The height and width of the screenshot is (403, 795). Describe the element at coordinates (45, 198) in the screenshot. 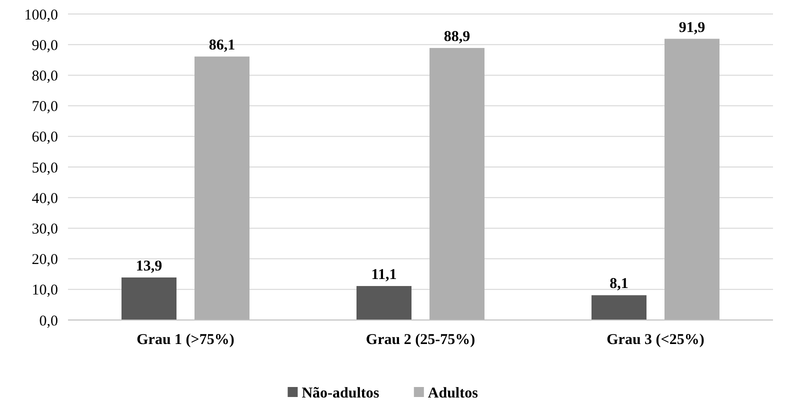

I see `y-tick-label: 40,0` at that location.